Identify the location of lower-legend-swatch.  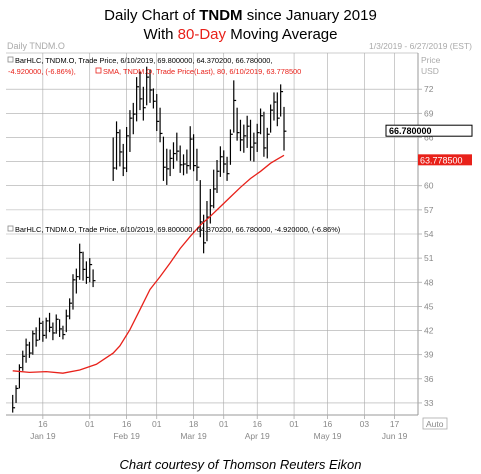
(10, 228).